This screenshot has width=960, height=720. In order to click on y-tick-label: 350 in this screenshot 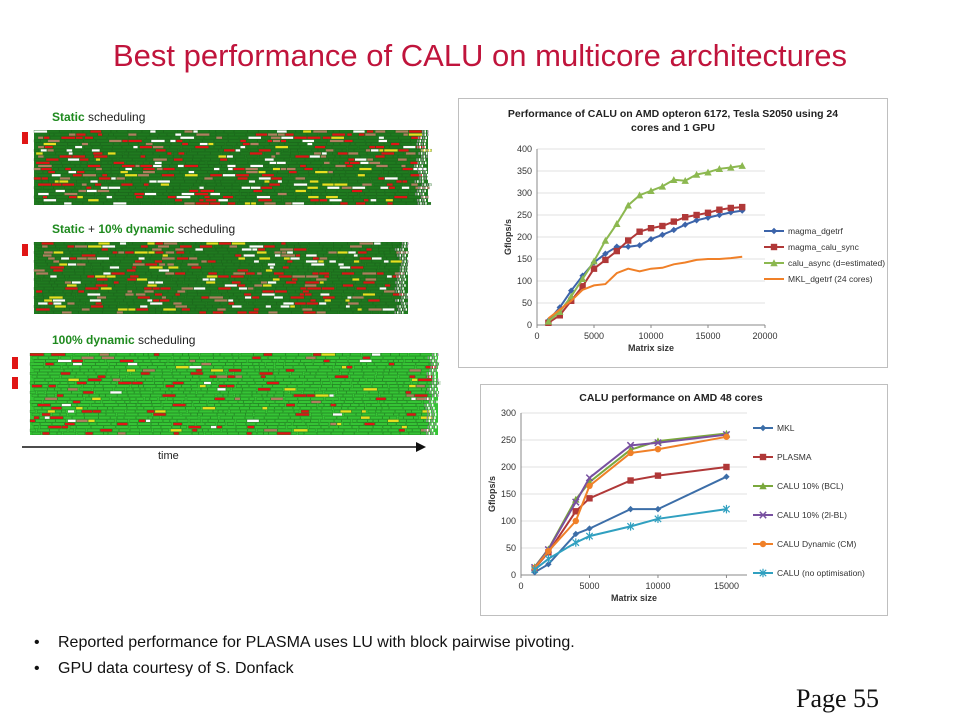, I will do `click(524, 171)`.